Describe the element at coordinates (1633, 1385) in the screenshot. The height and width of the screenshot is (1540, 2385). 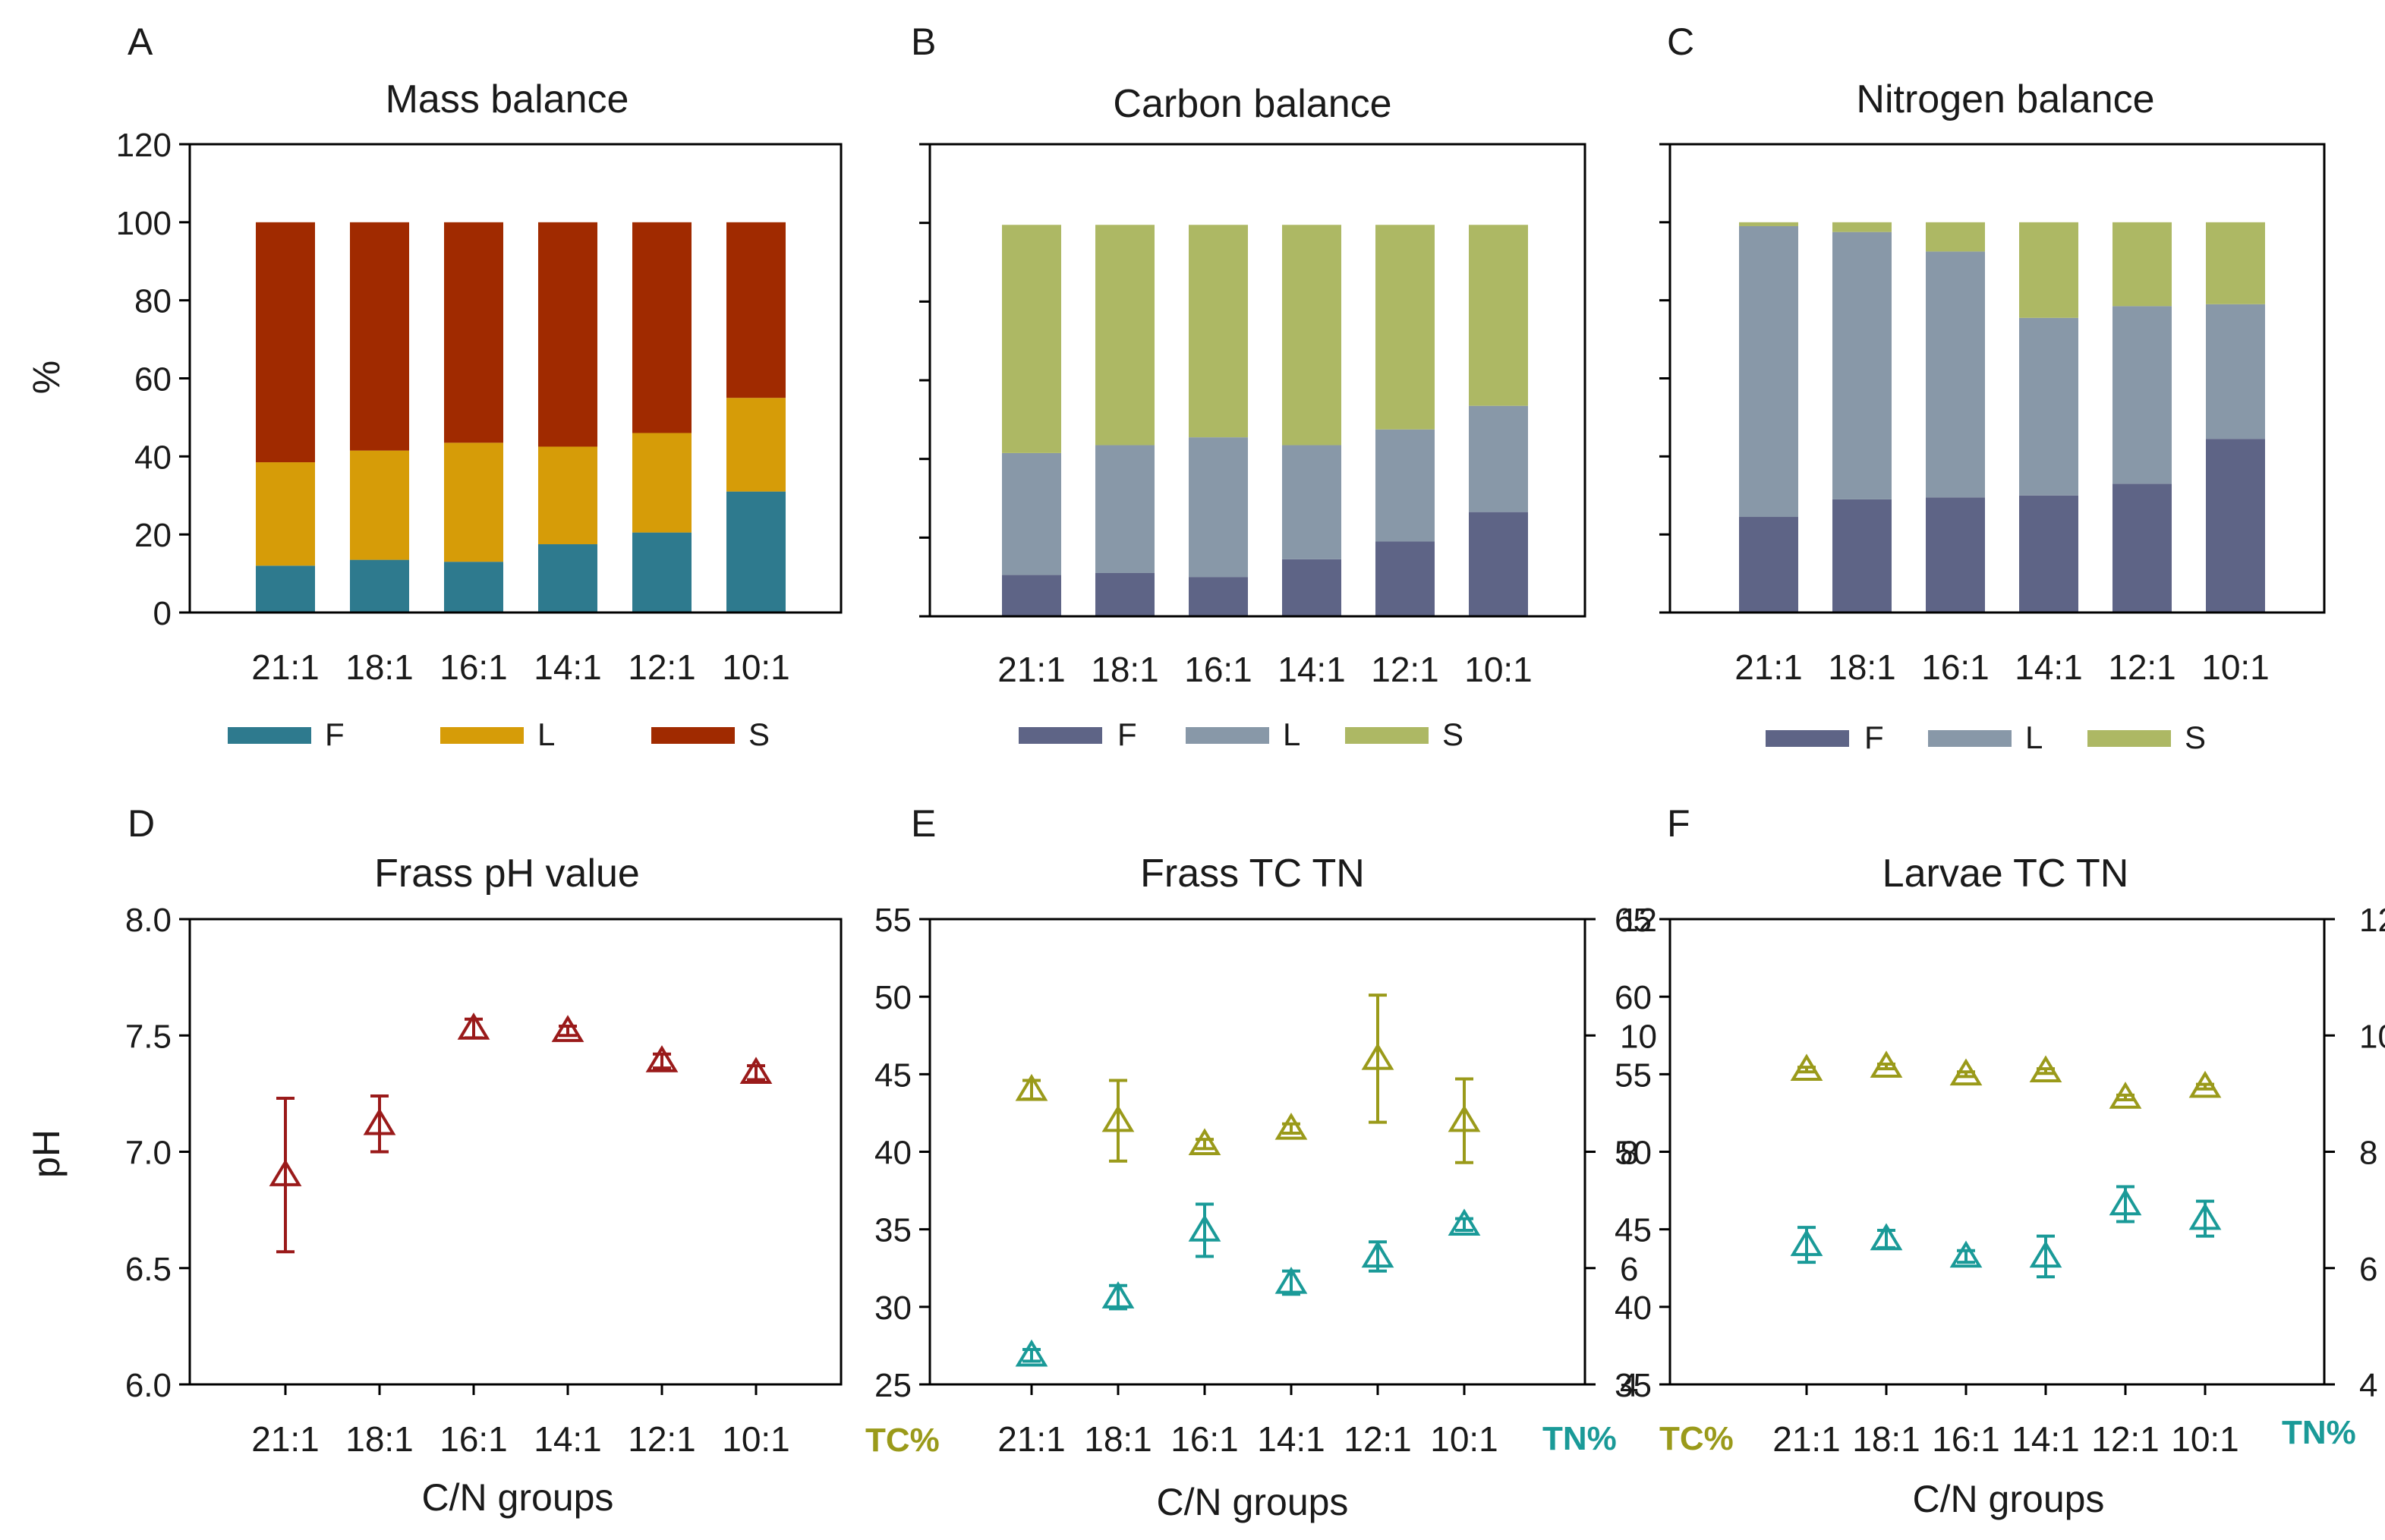
I see `y-tick-label: 35` at that location.